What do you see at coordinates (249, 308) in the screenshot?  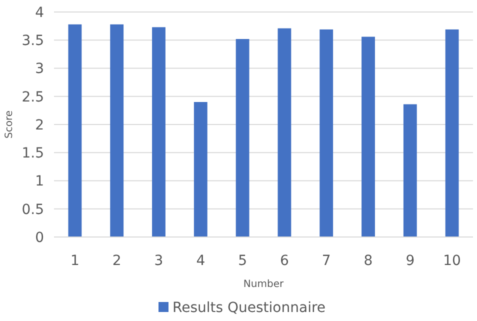 I see `legend-label: Results Questionnaire` at bounding box center [249, 308].